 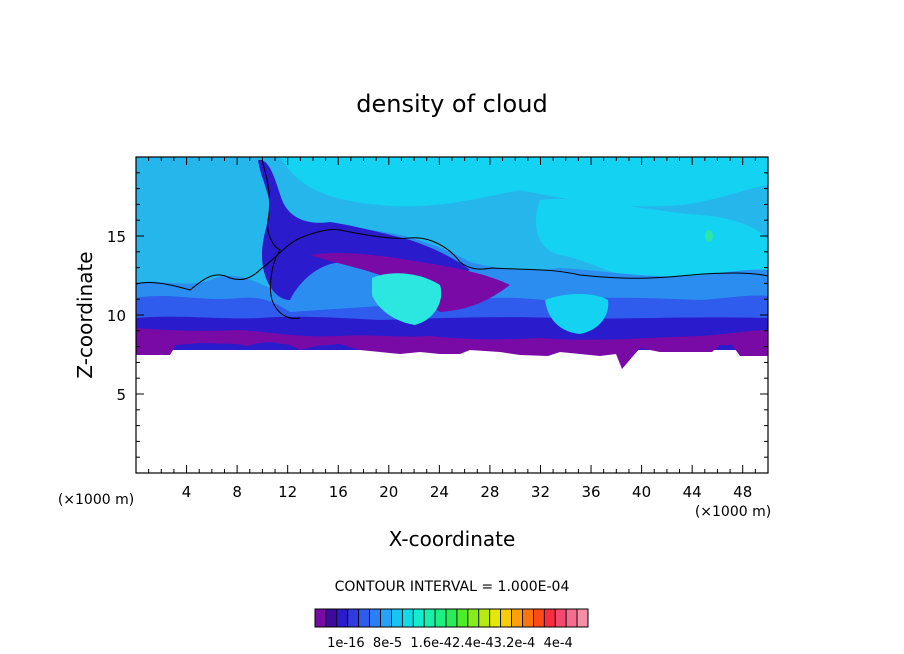 What do you see at coordinates (733, 512) in the screenshot?
I see `x-unit-right: (×1000 m)` at bounding box center [733, 512].